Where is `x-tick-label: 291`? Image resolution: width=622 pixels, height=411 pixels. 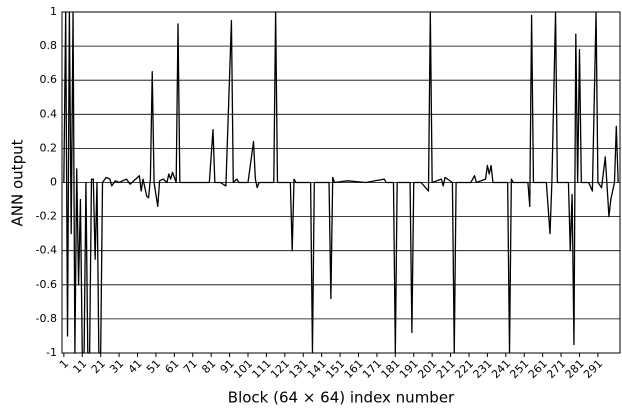 x-tick-label: 291 is located at coordinates (593, 369).